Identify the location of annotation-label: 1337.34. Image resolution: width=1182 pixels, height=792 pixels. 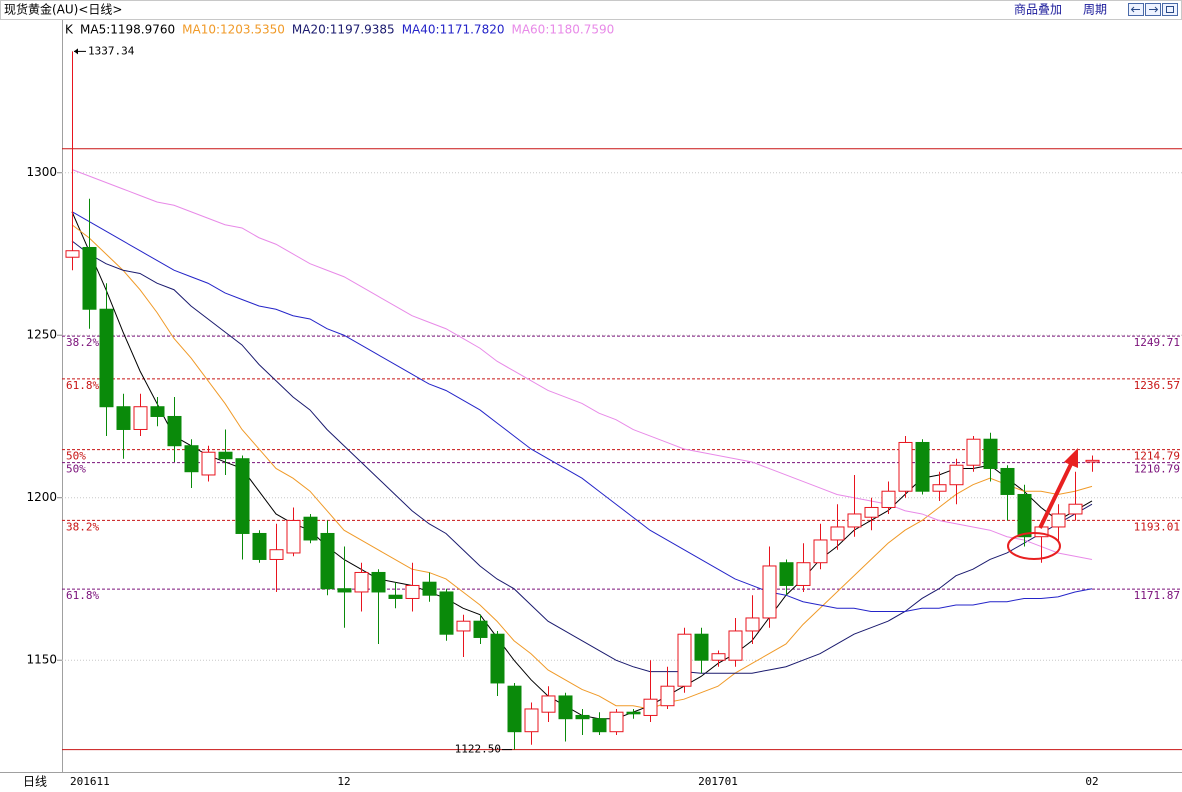
(111, 50).